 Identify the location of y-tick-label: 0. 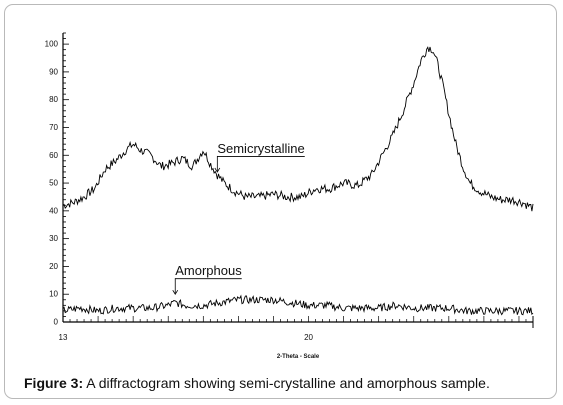
(56, 322).